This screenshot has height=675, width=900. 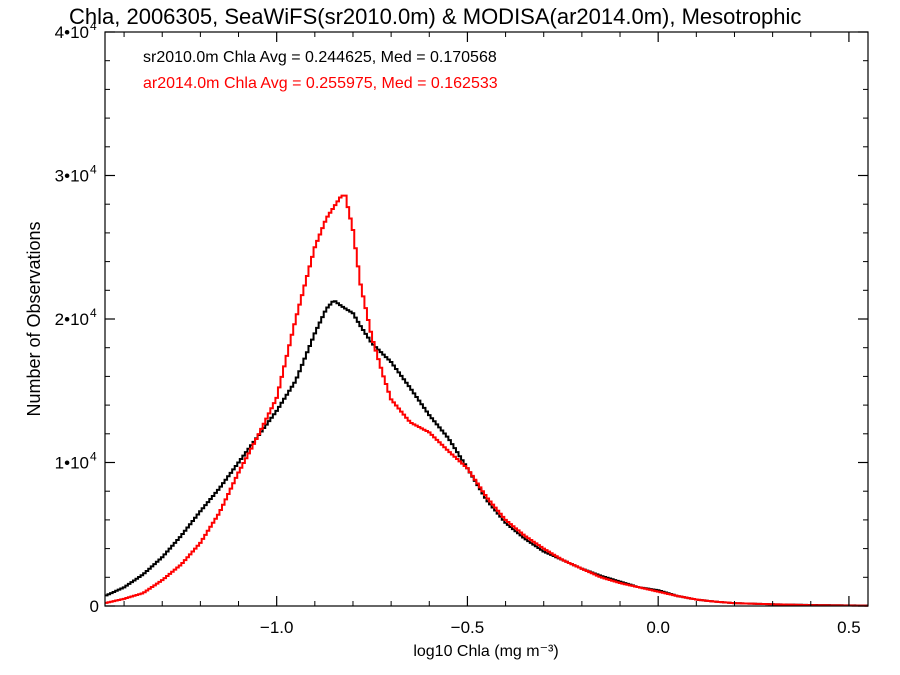 I want to click on x-tick-label-0: −1.0, so click(x=277, y=627).